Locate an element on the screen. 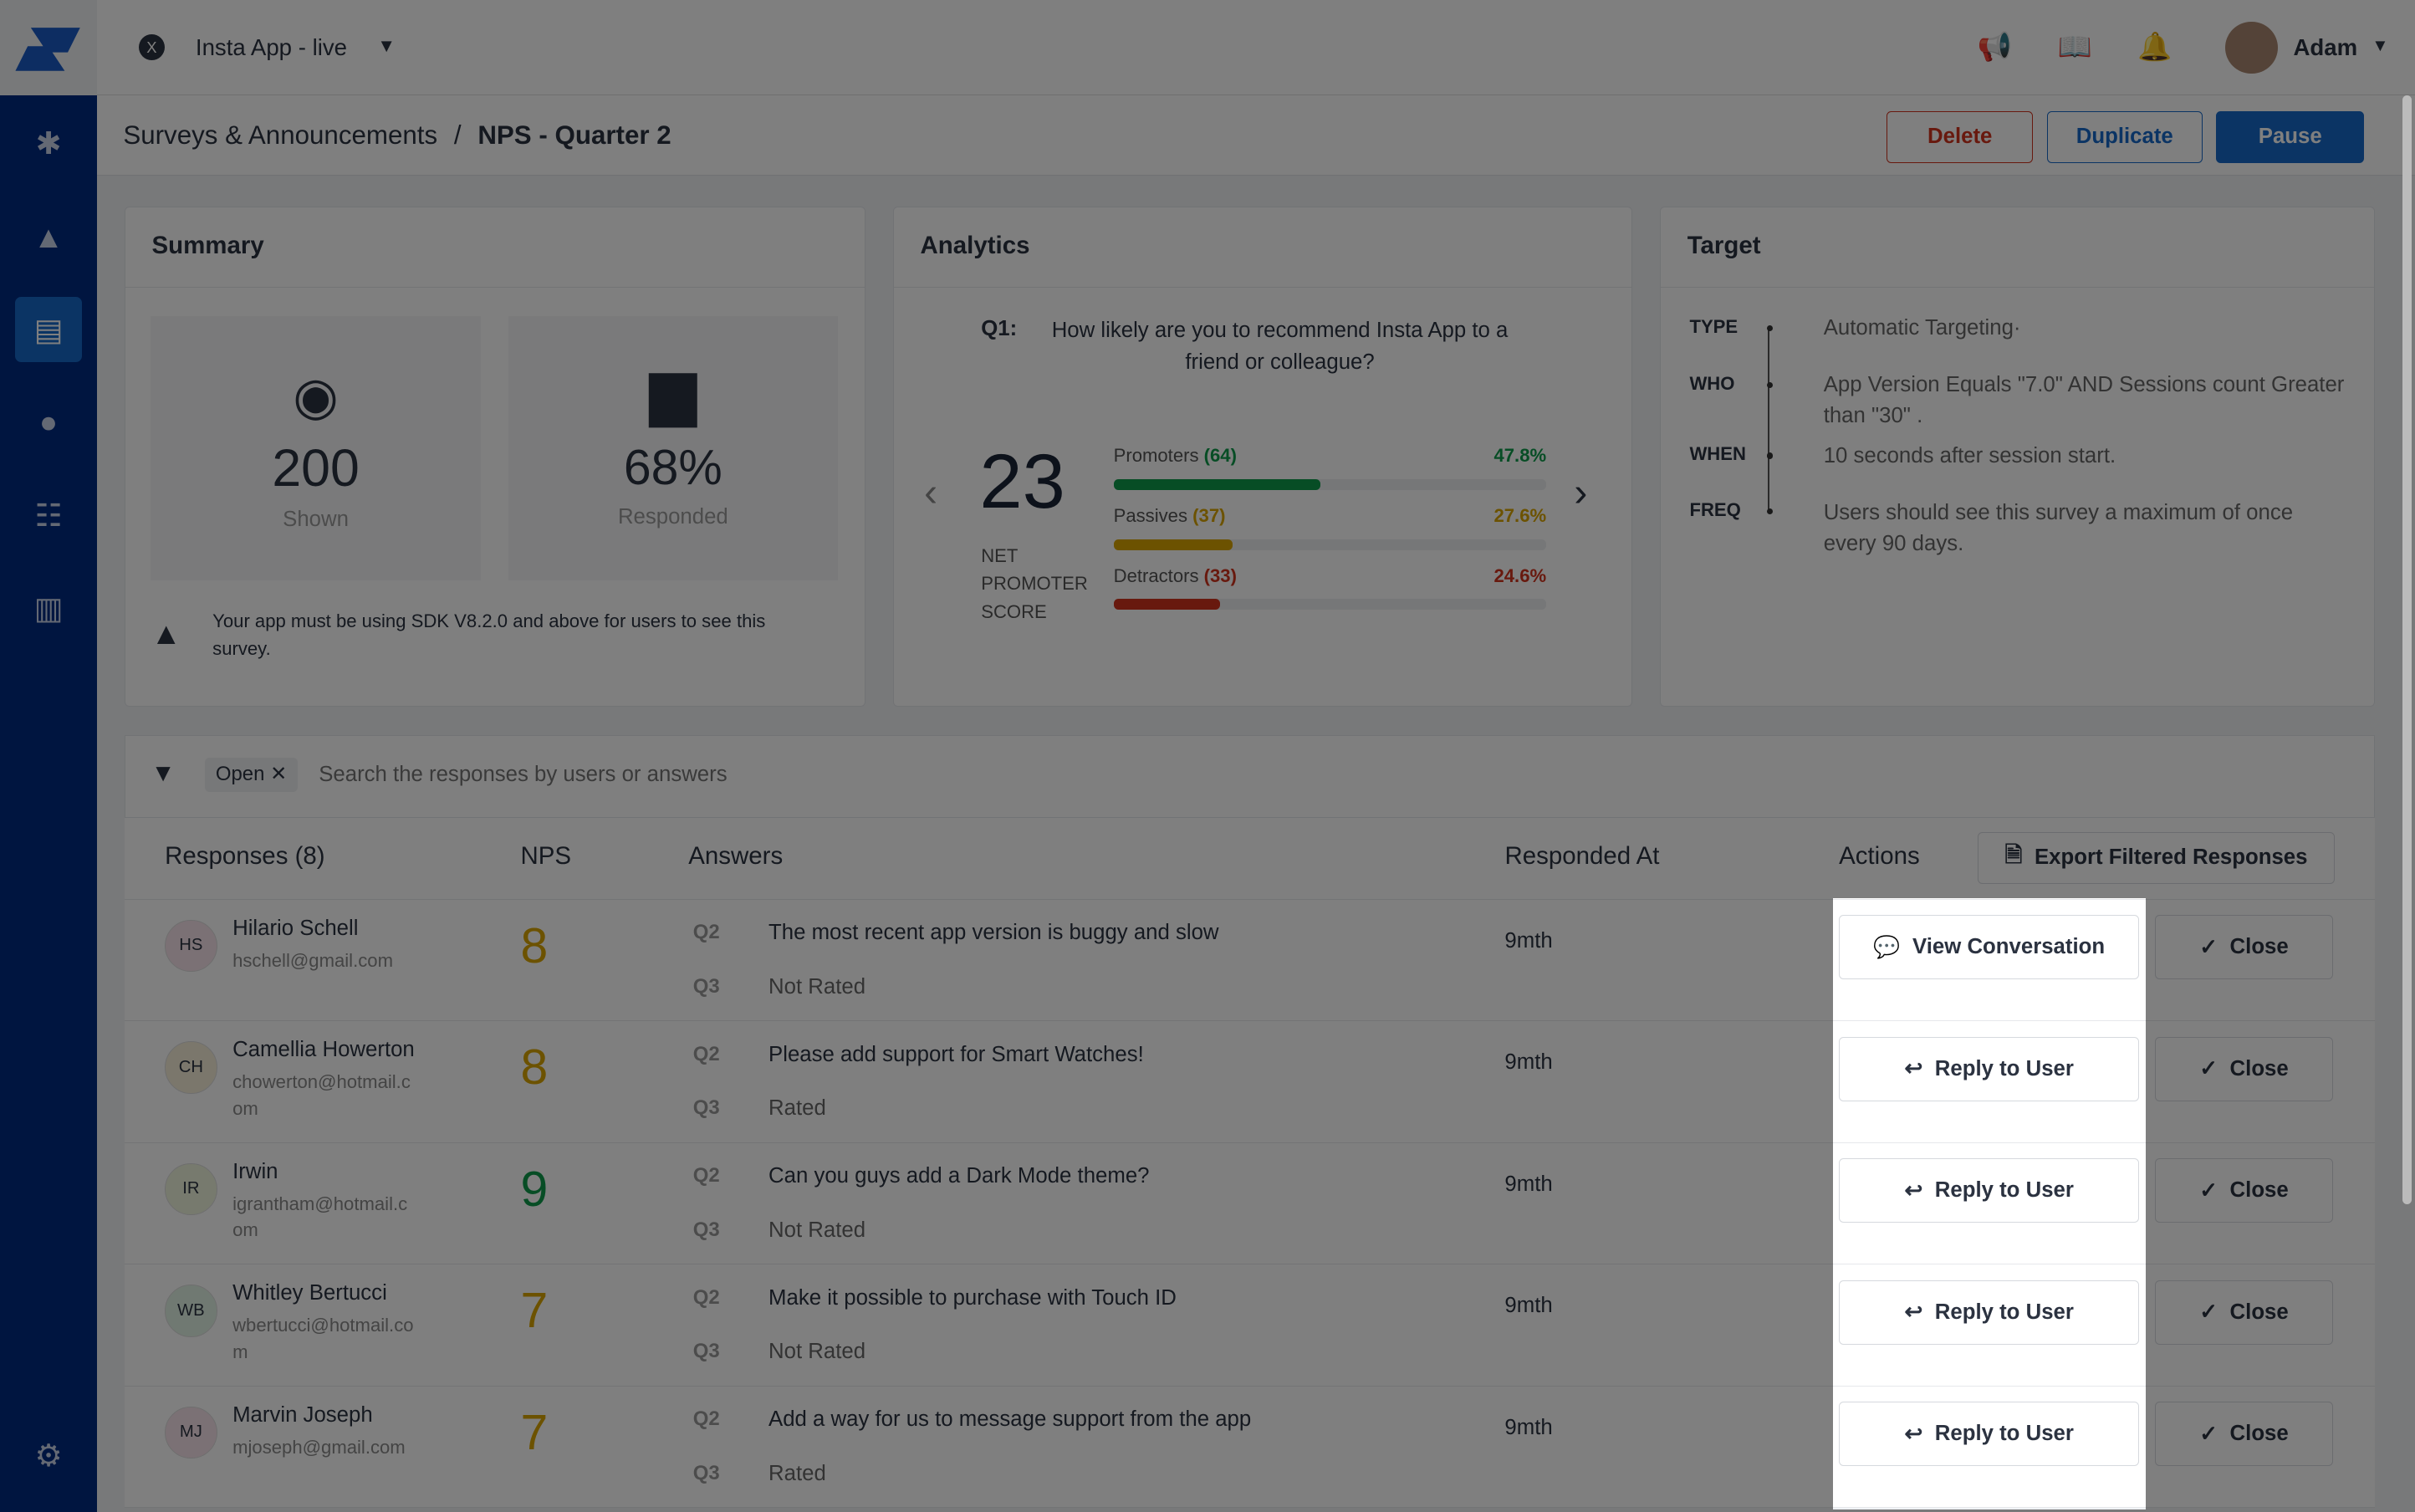  user-name: Marvin Joseph is located at coordinates (303, 1414).